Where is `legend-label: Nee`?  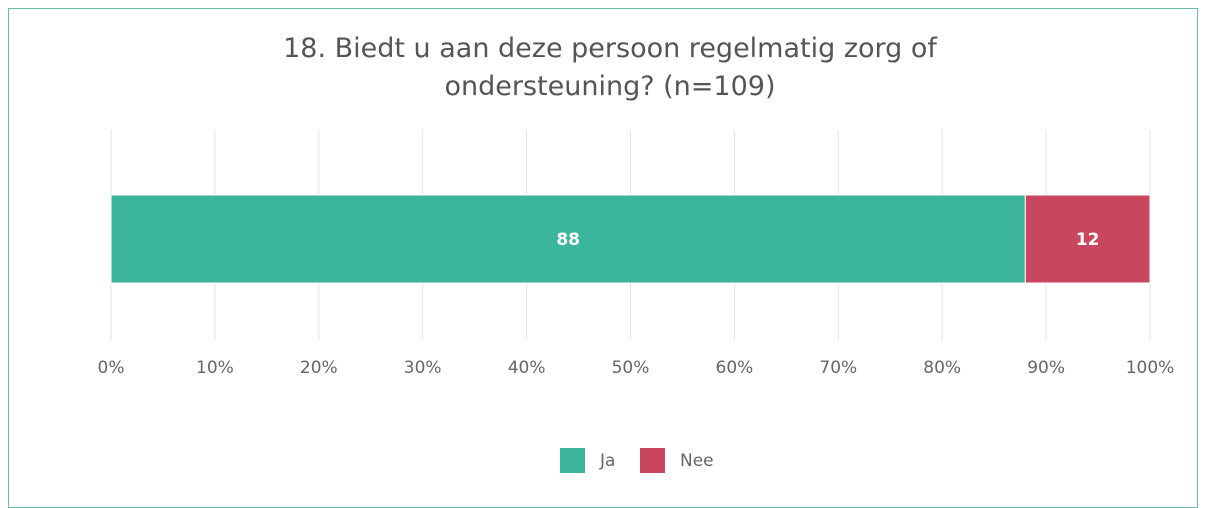 legend-label: Nee is located at coordinates (697, 461).